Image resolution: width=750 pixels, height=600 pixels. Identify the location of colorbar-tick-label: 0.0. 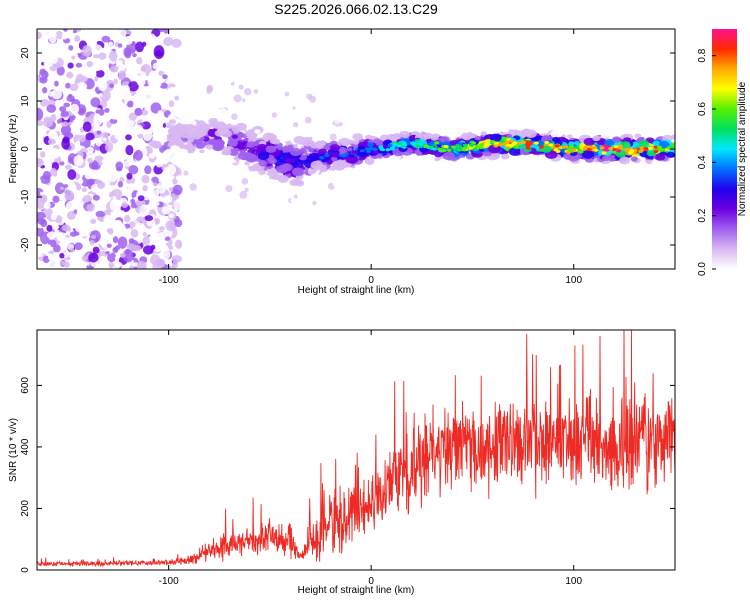
(702, 269).